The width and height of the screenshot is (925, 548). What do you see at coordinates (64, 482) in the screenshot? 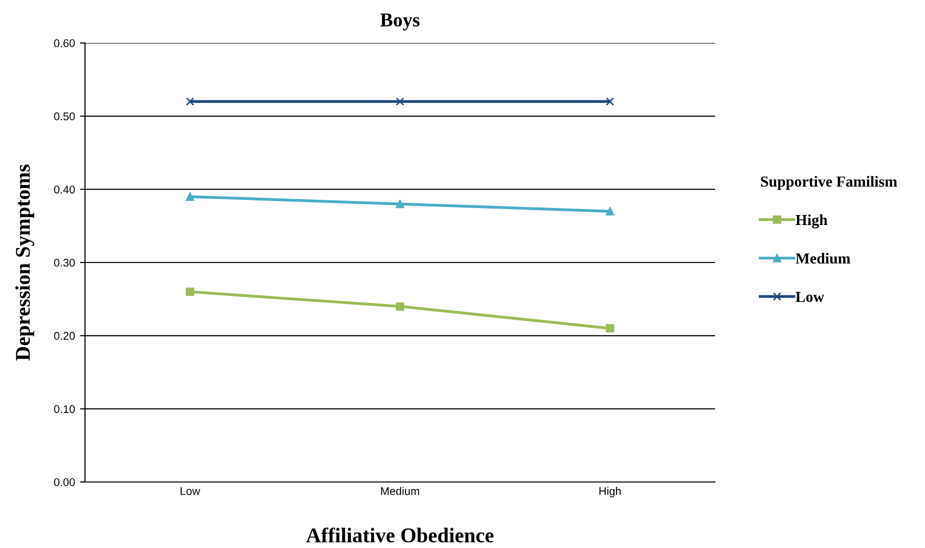
I see `y-tick-label: 0.00` at bounding box center [64, 482].